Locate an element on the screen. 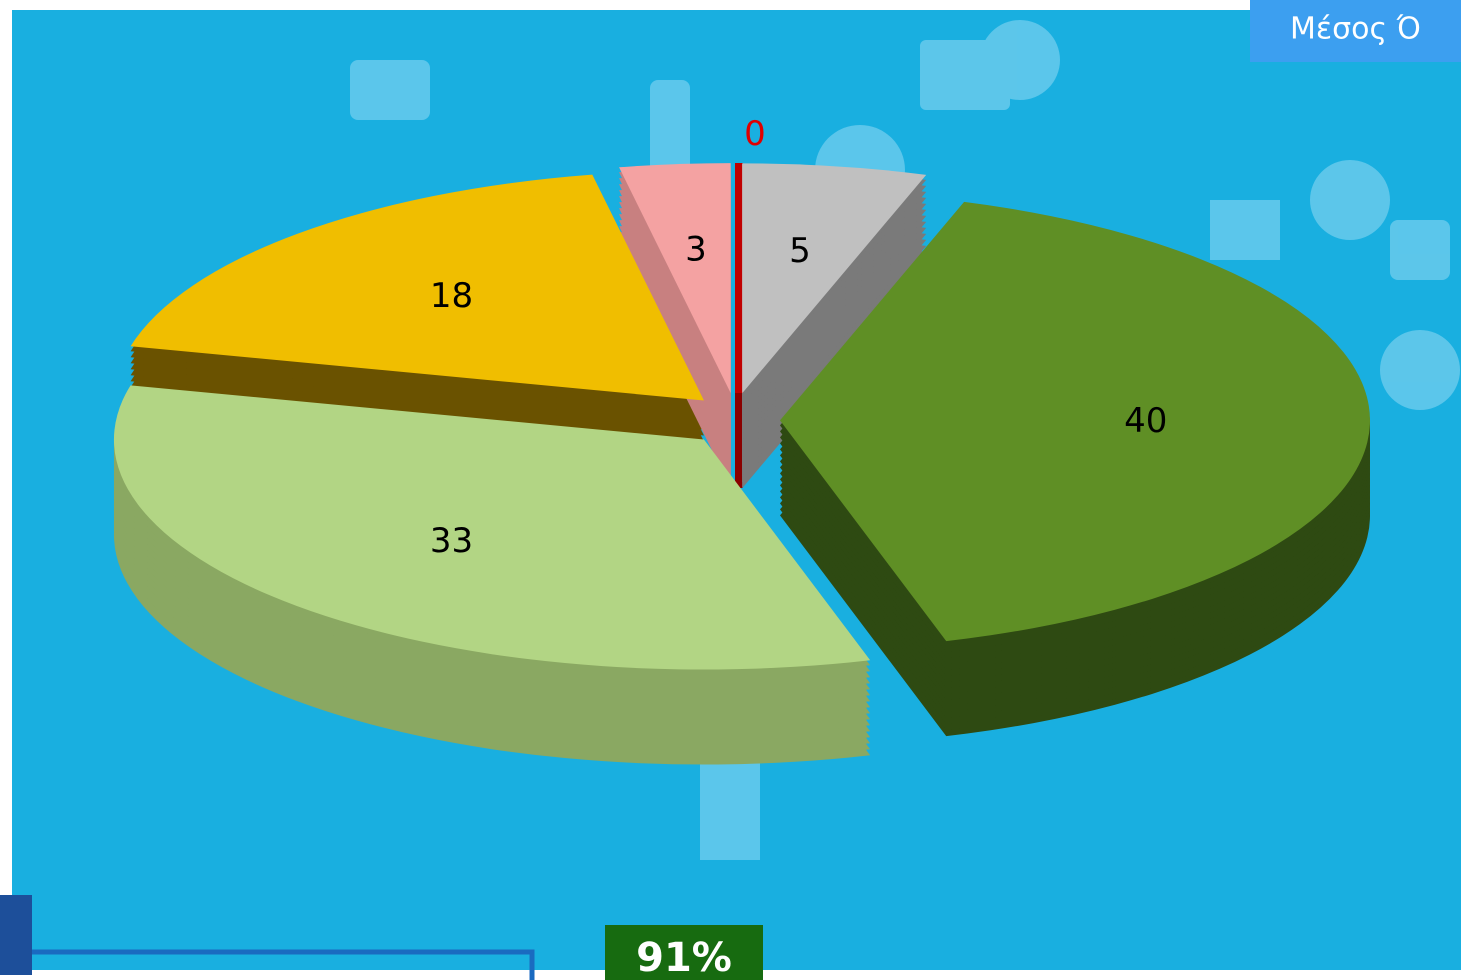 The height and width of the screenshot is (980, 1461). corner-box is located at coordinates (16, 935).